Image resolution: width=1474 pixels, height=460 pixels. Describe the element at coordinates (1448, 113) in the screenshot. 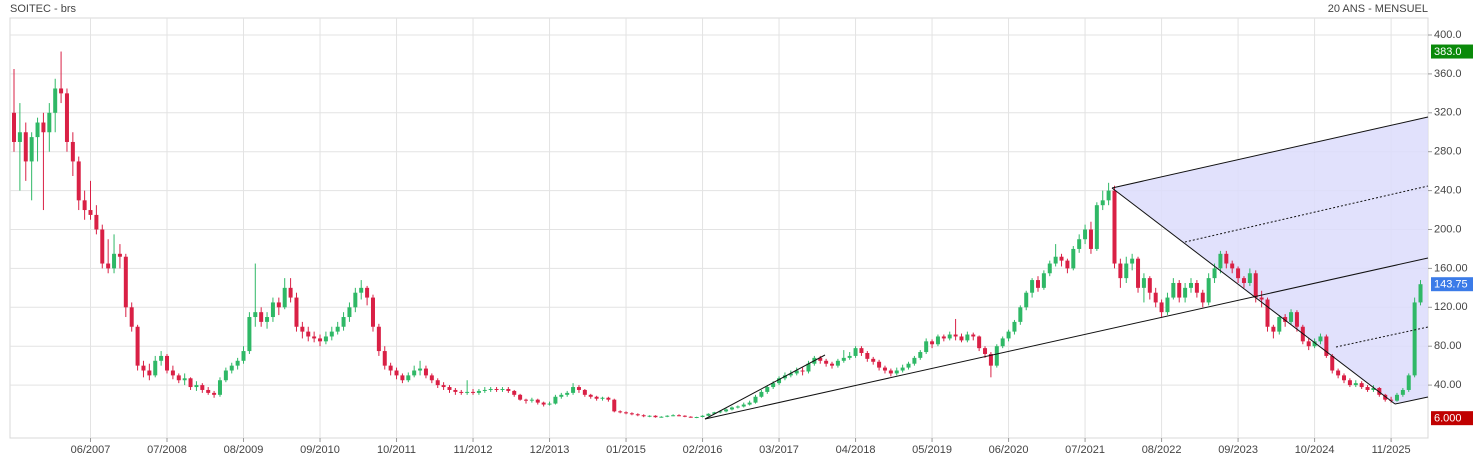

I see `y-tick-label: 320.0` at that location.